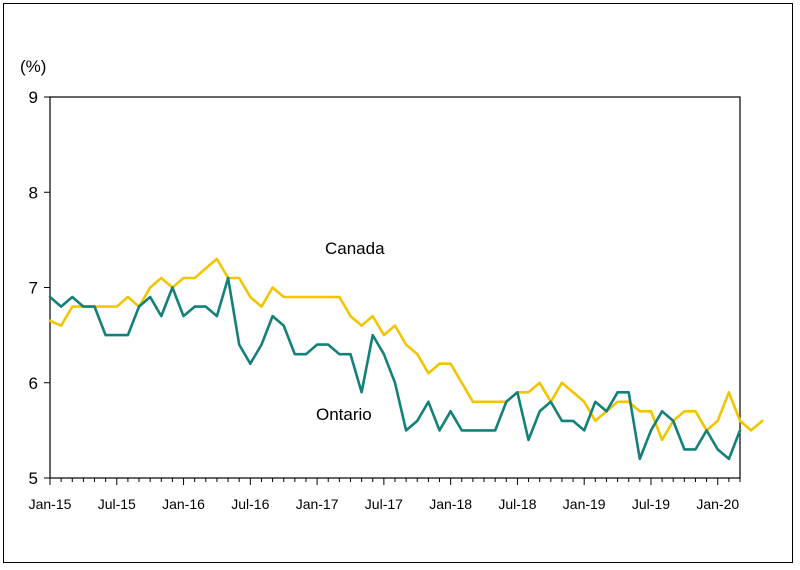 This screenshot has height=570, width=800. Describe the element at coordinates (183, 504) in the screenshot. I see `x-tick-label: Jan-16` at that location.